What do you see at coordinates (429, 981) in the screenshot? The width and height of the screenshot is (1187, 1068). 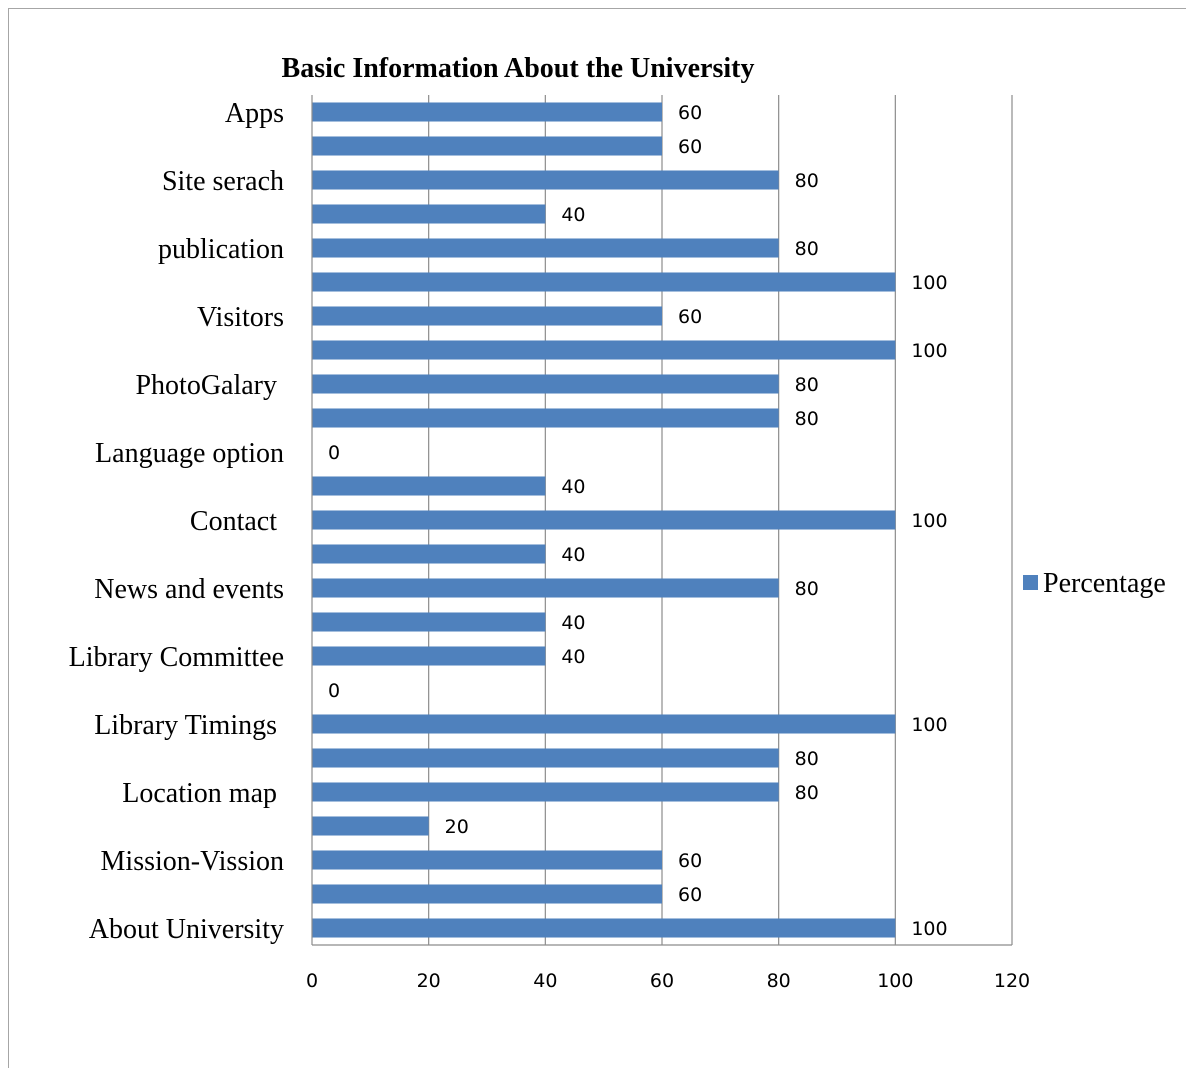 I see `x-tick-label: 20` at bounding box center [429, 981].